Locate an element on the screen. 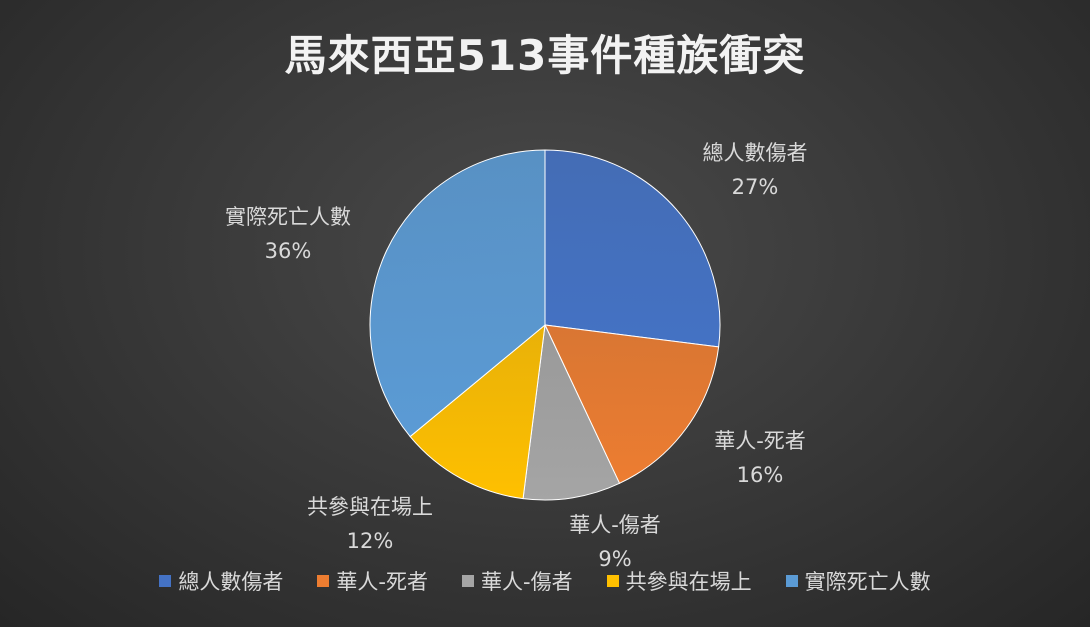 The image size is (1090, 627). data-label-2-value: 9% is located at coordinates (615, 559).